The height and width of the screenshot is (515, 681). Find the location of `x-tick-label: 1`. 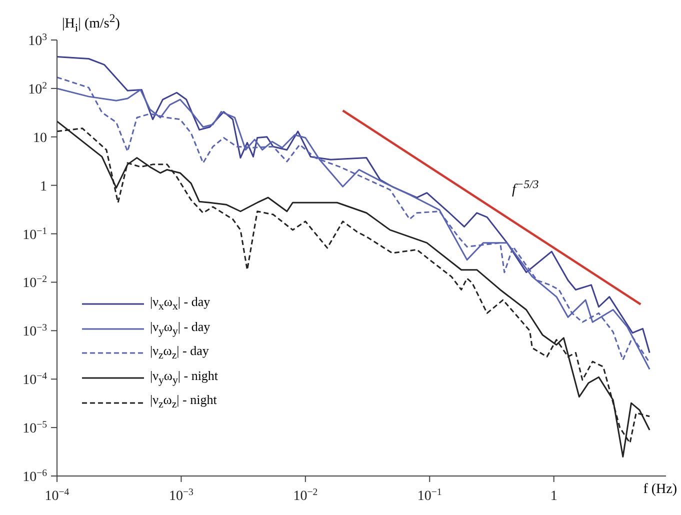

x-tick-label: 1 is located at coordinates (554, 496).